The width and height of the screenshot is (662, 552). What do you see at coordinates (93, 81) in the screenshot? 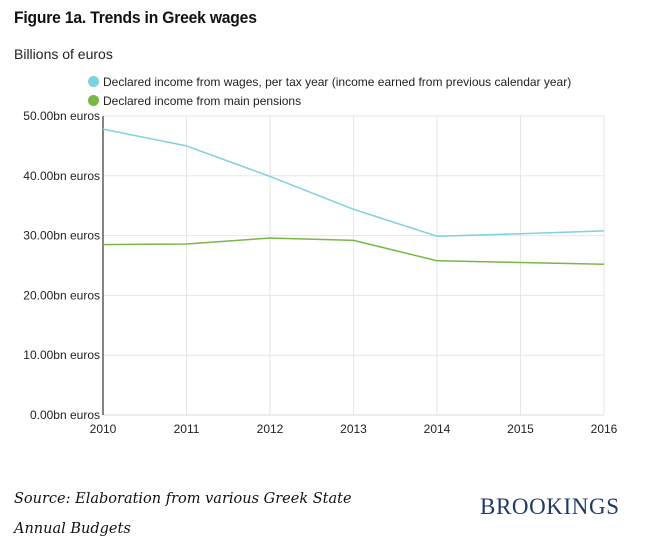
I see `legend-swatch-wages` at bounding box center [93, 81].